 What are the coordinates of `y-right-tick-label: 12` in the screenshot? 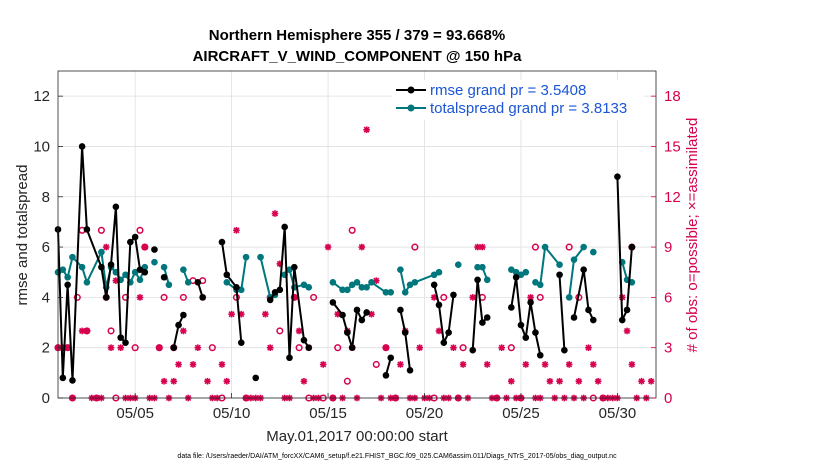 It's located at (672, 197).